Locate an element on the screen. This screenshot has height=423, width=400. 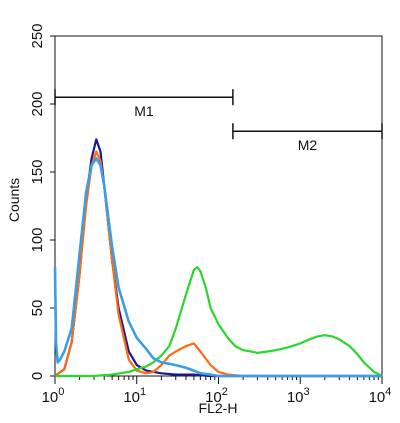
y-tick-label: 100 is located at coordinates (37, 239).